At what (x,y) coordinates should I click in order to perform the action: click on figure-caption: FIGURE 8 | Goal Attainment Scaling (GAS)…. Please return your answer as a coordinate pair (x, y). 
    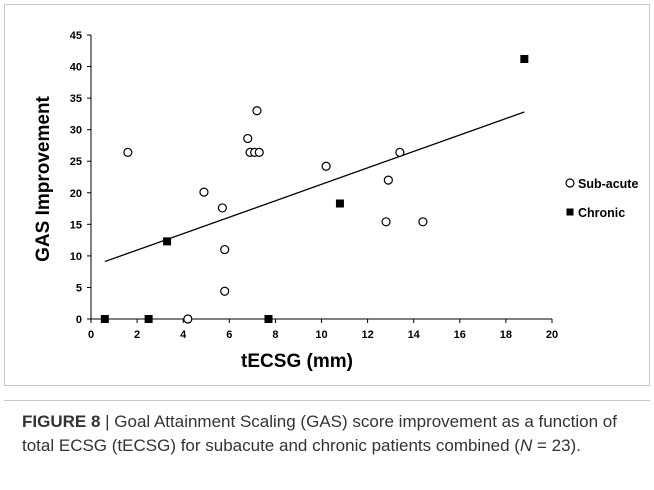
    Looking at the image, I should click on (332, 434).